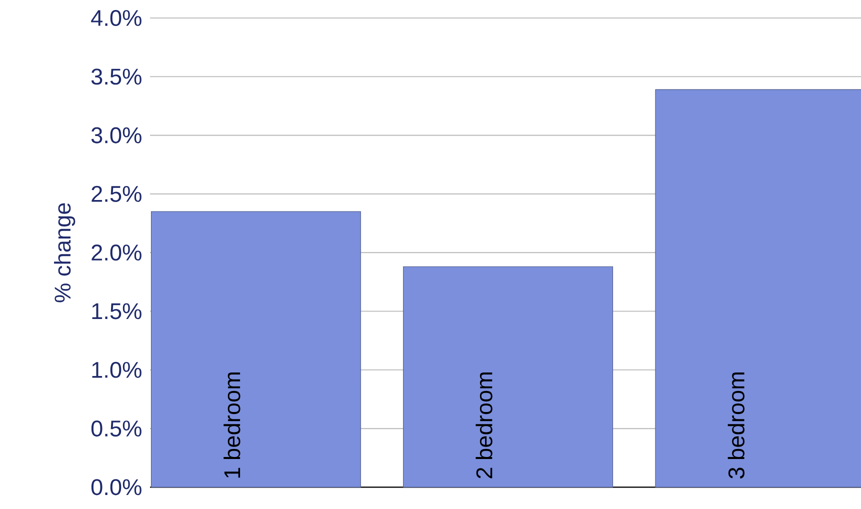 This screenshot has width=861, height=509. Describe the element at coordinates (117, 370) in the screenshot. I see `y-tick-label: 1.0%` at that location.